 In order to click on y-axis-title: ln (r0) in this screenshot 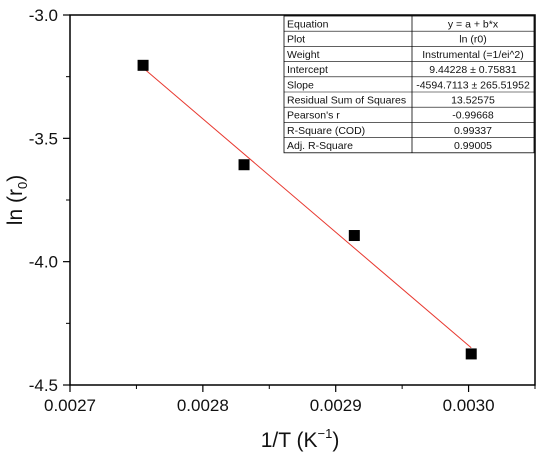, I will do `click(17, 200)`.